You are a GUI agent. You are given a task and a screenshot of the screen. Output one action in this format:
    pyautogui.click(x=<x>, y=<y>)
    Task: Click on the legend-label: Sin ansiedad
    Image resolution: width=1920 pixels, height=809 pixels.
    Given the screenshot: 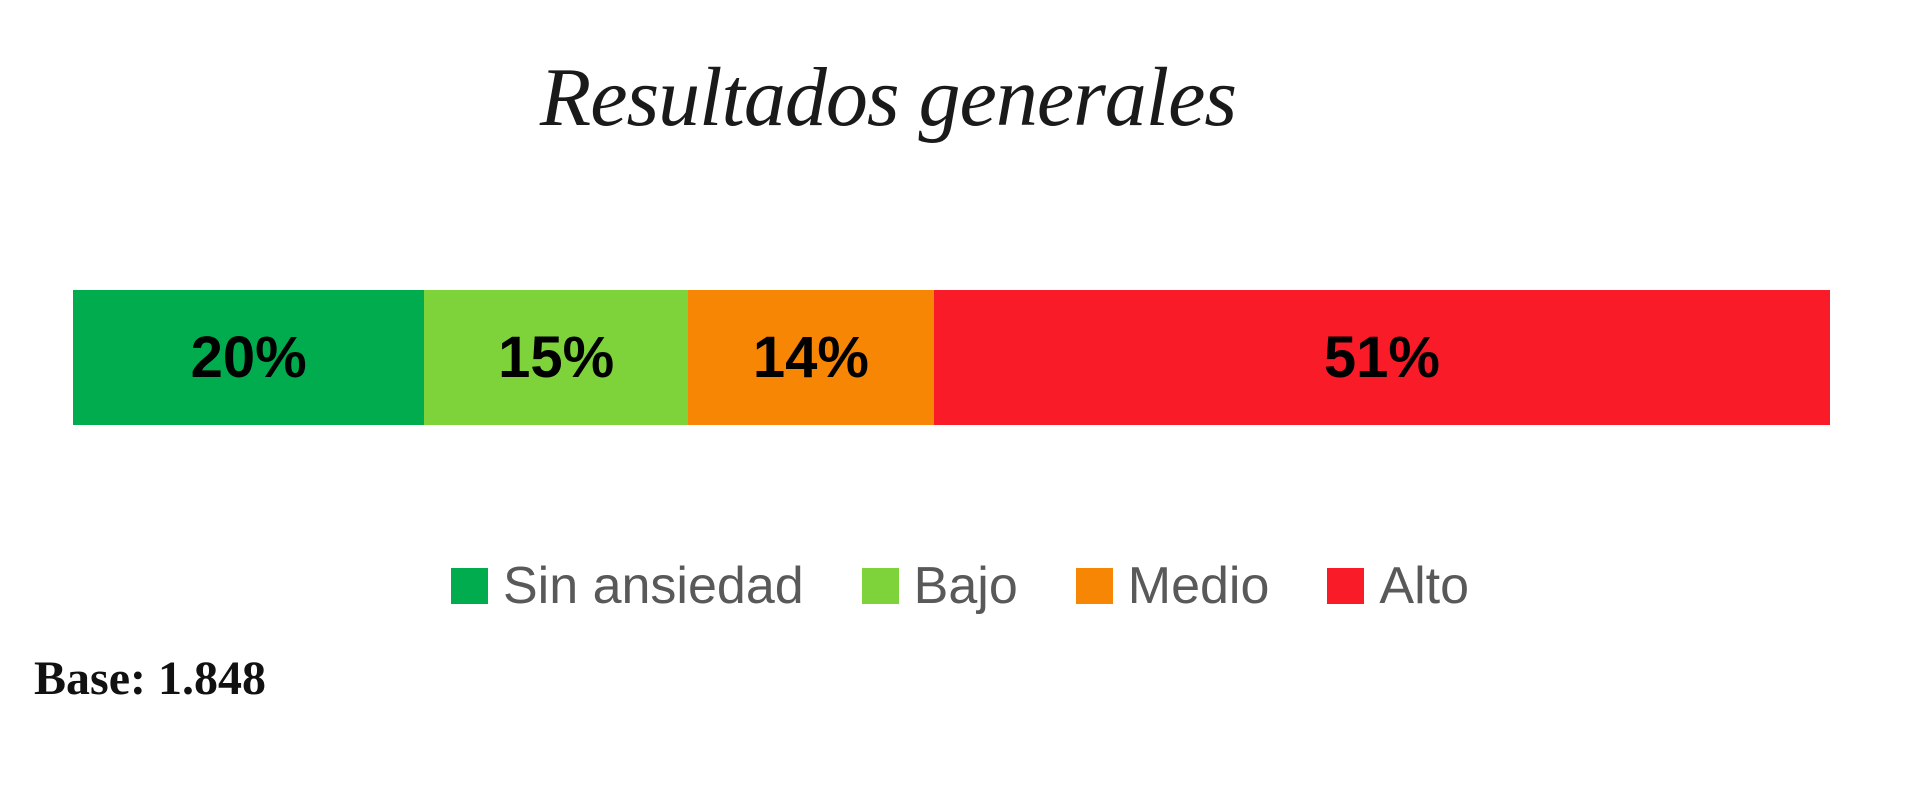 What is the action you would take?
    pyautogui.click(x=653, y=586)
    